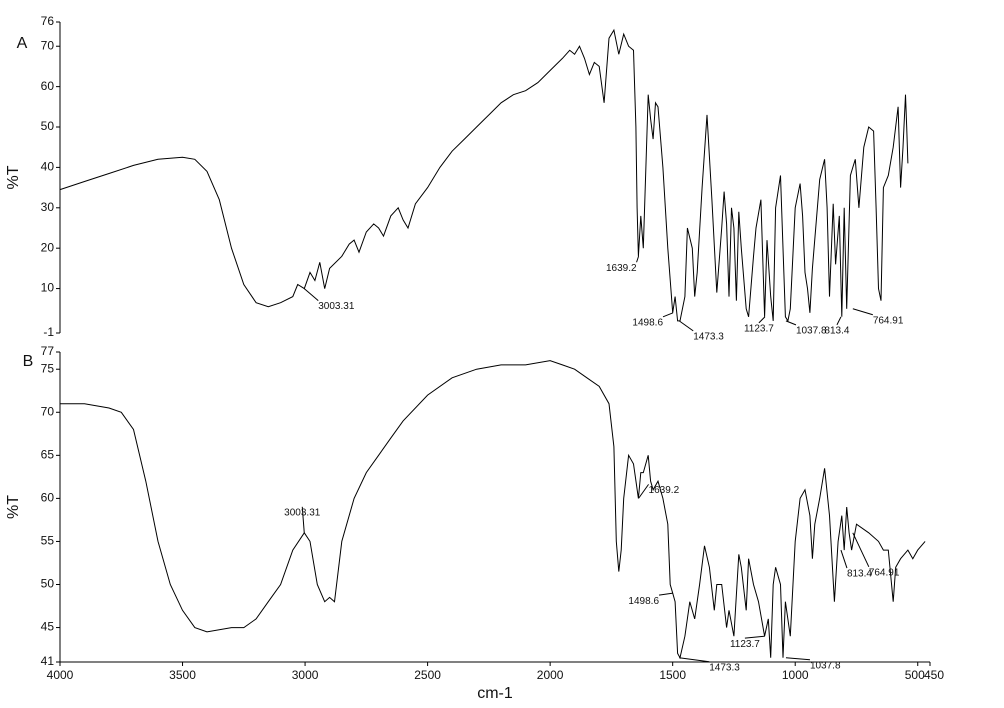  I want to click on y-tick-label: 55, so click(48, 541).